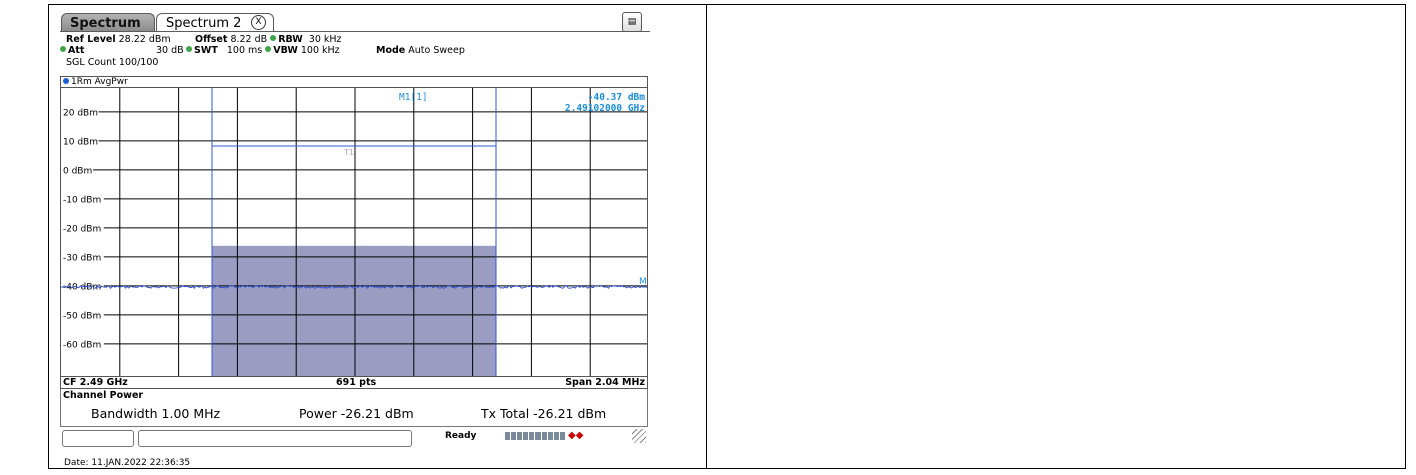 The image size is (1416, 475). I want to click on y-tick-label: 0 dBm, so click(77, 171).